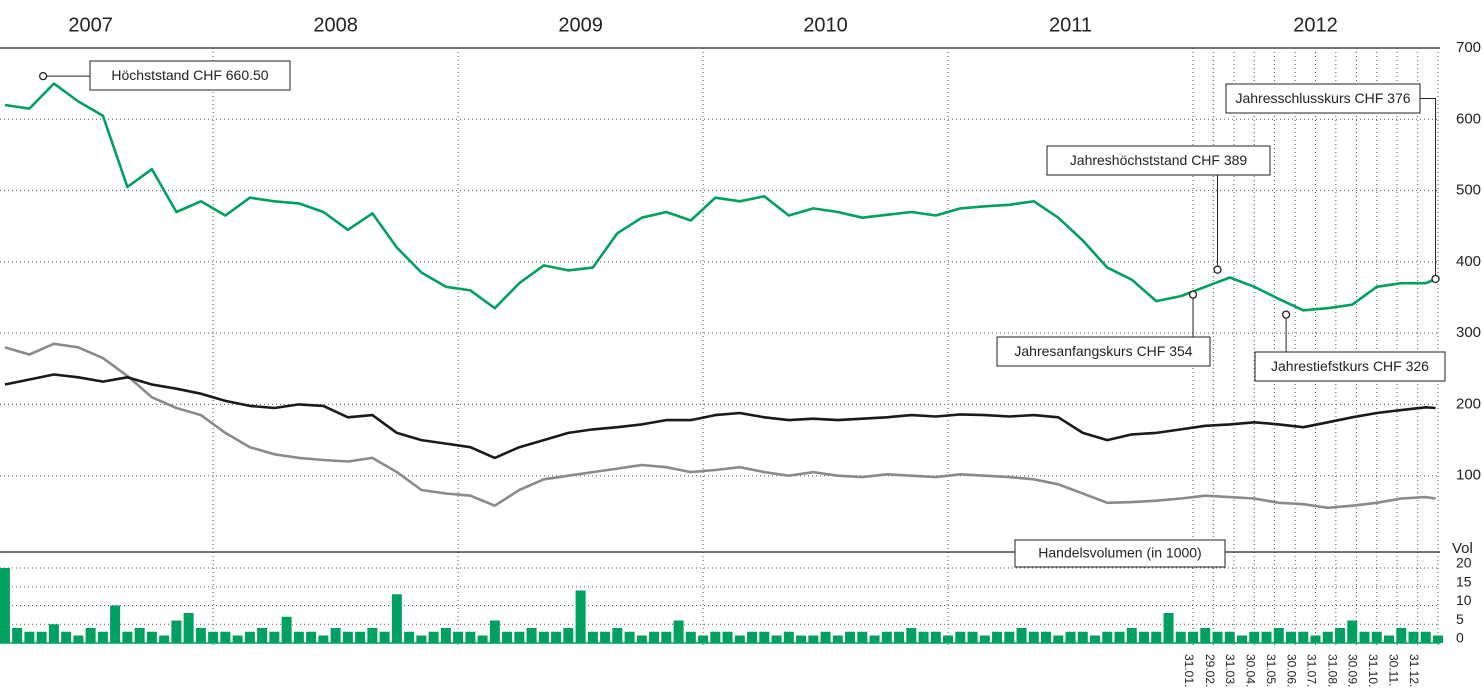  Describe the element at coordinates (1271, 670) in the screenshot. I see `month-tick-label: 31.05.` at that location.